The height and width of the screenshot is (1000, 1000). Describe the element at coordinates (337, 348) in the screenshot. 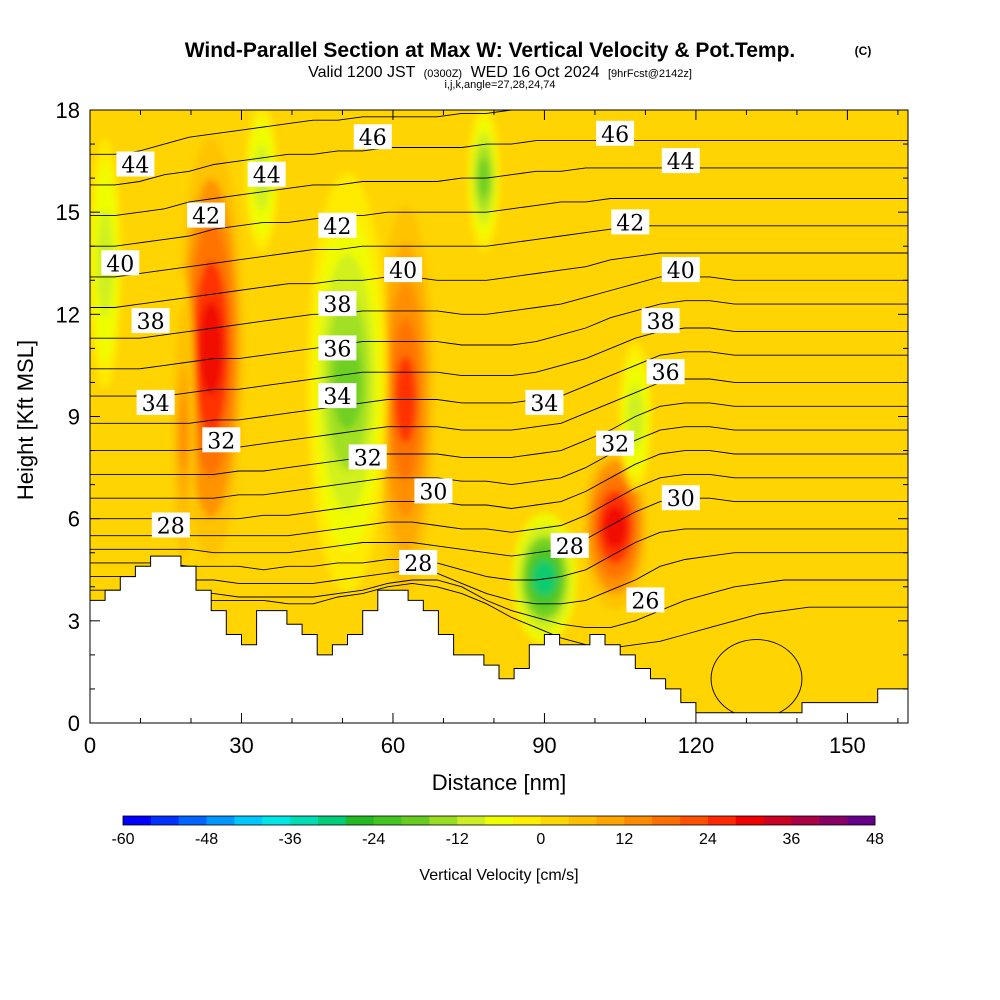

I see `contour-label-12: 36` at that location.